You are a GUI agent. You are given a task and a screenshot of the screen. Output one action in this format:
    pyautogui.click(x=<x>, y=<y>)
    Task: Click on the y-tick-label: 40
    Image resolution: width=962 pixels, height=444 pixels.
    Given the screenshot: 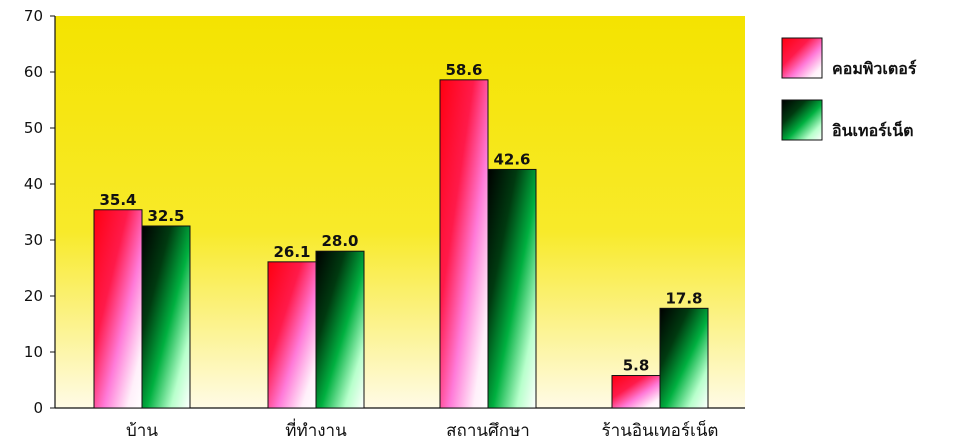 What is the action you would take?
    pyautogui.click(x=33, y=184)
    